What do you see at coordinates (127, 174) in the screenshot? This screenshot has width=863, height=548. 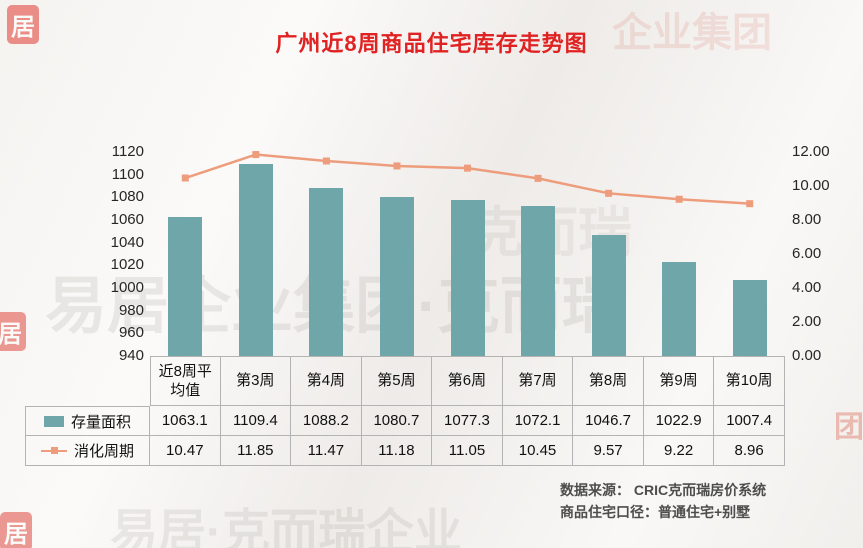 I see `left-axis-tick: 1100` at bounding box center [127, 174].